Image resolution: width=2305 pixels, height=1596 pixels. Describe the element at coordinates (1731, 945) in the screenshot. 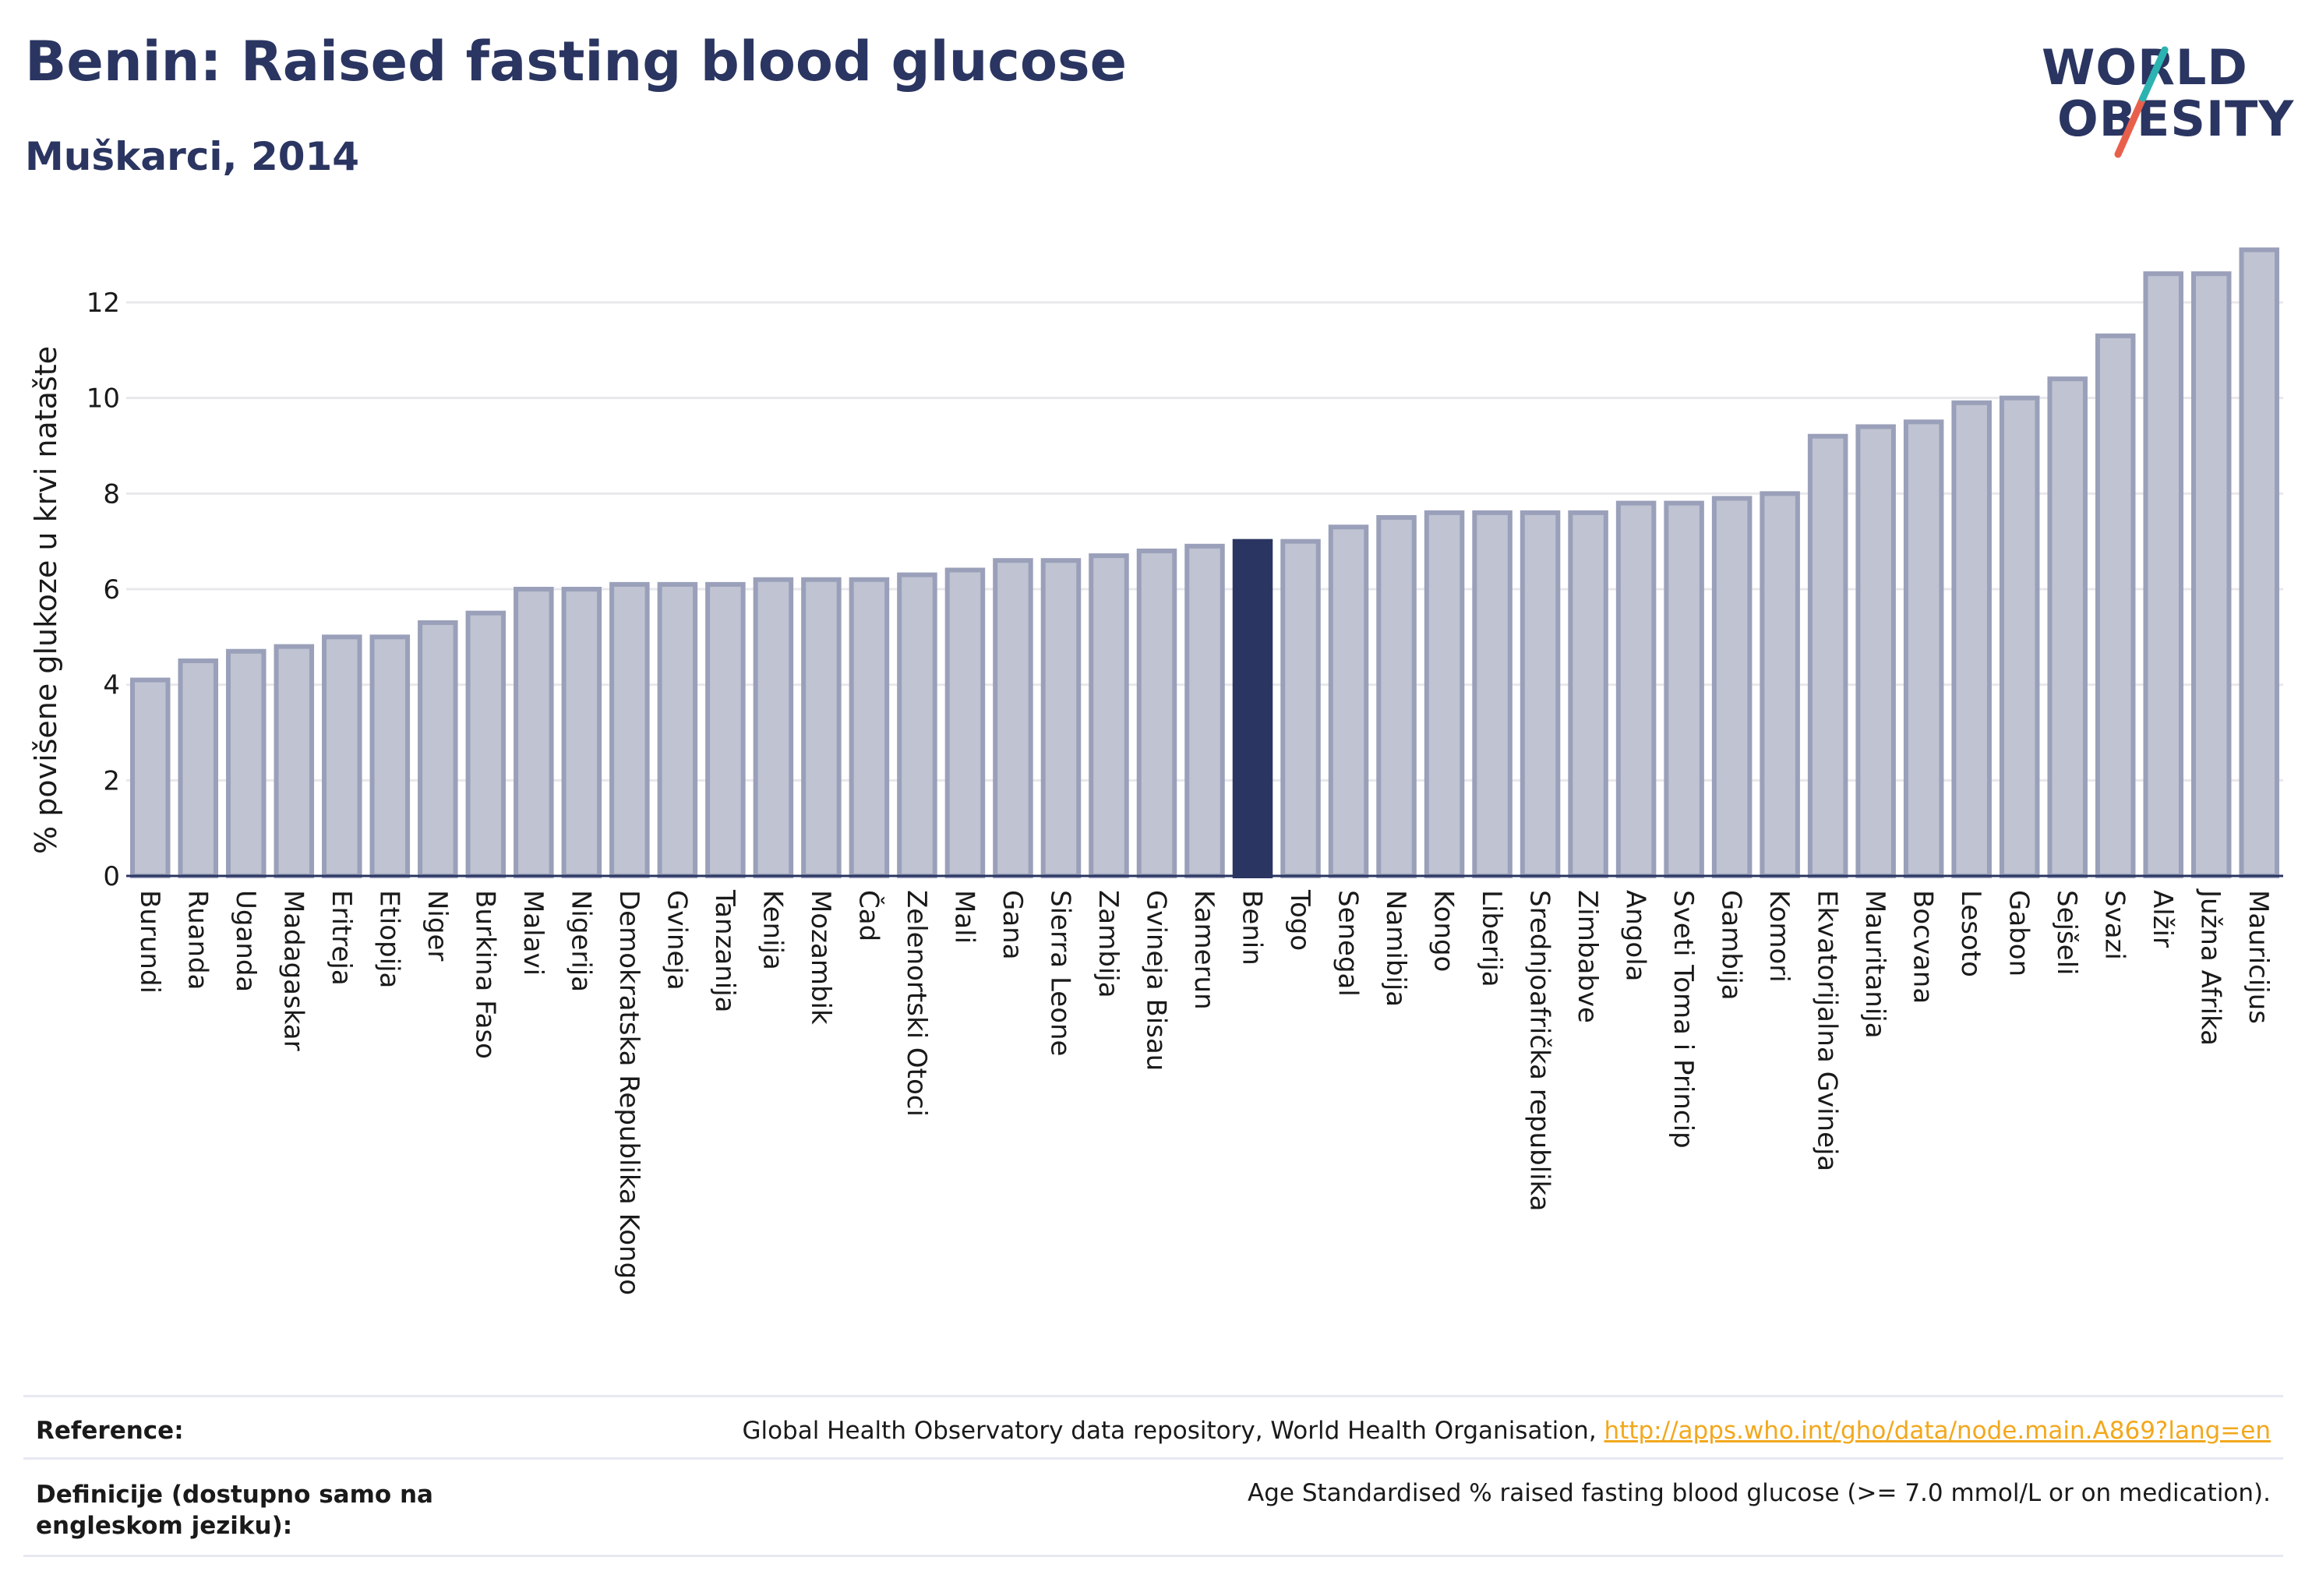

I see `x-tick-label: Gambija` at that location.